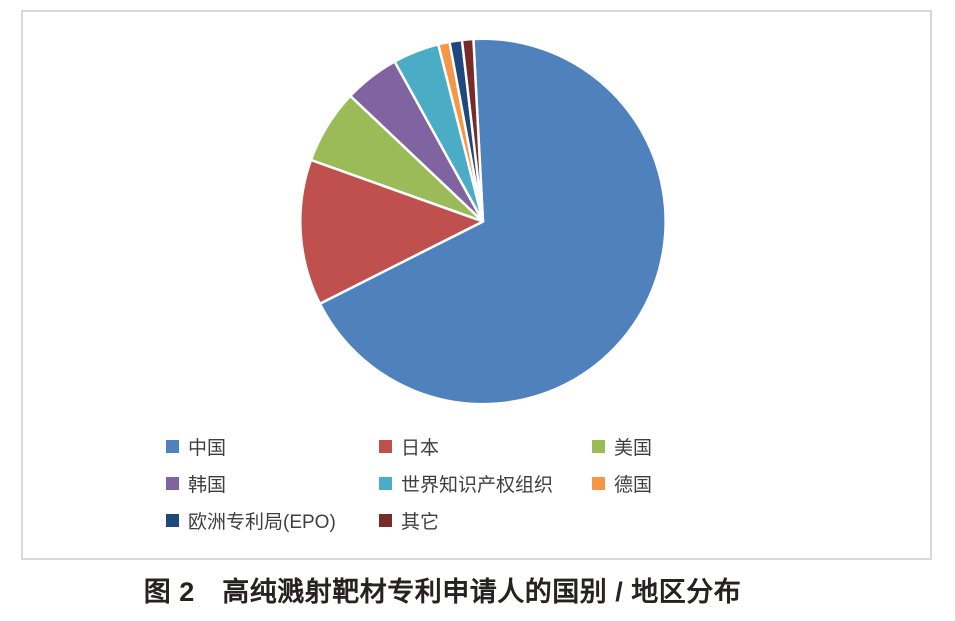 The height and width of the screenshot is (621, 955). What do you see at coordinates (698, 483) in the screenshot?
I see `legend-item-5: 德国` at bounding box center [698, 483].